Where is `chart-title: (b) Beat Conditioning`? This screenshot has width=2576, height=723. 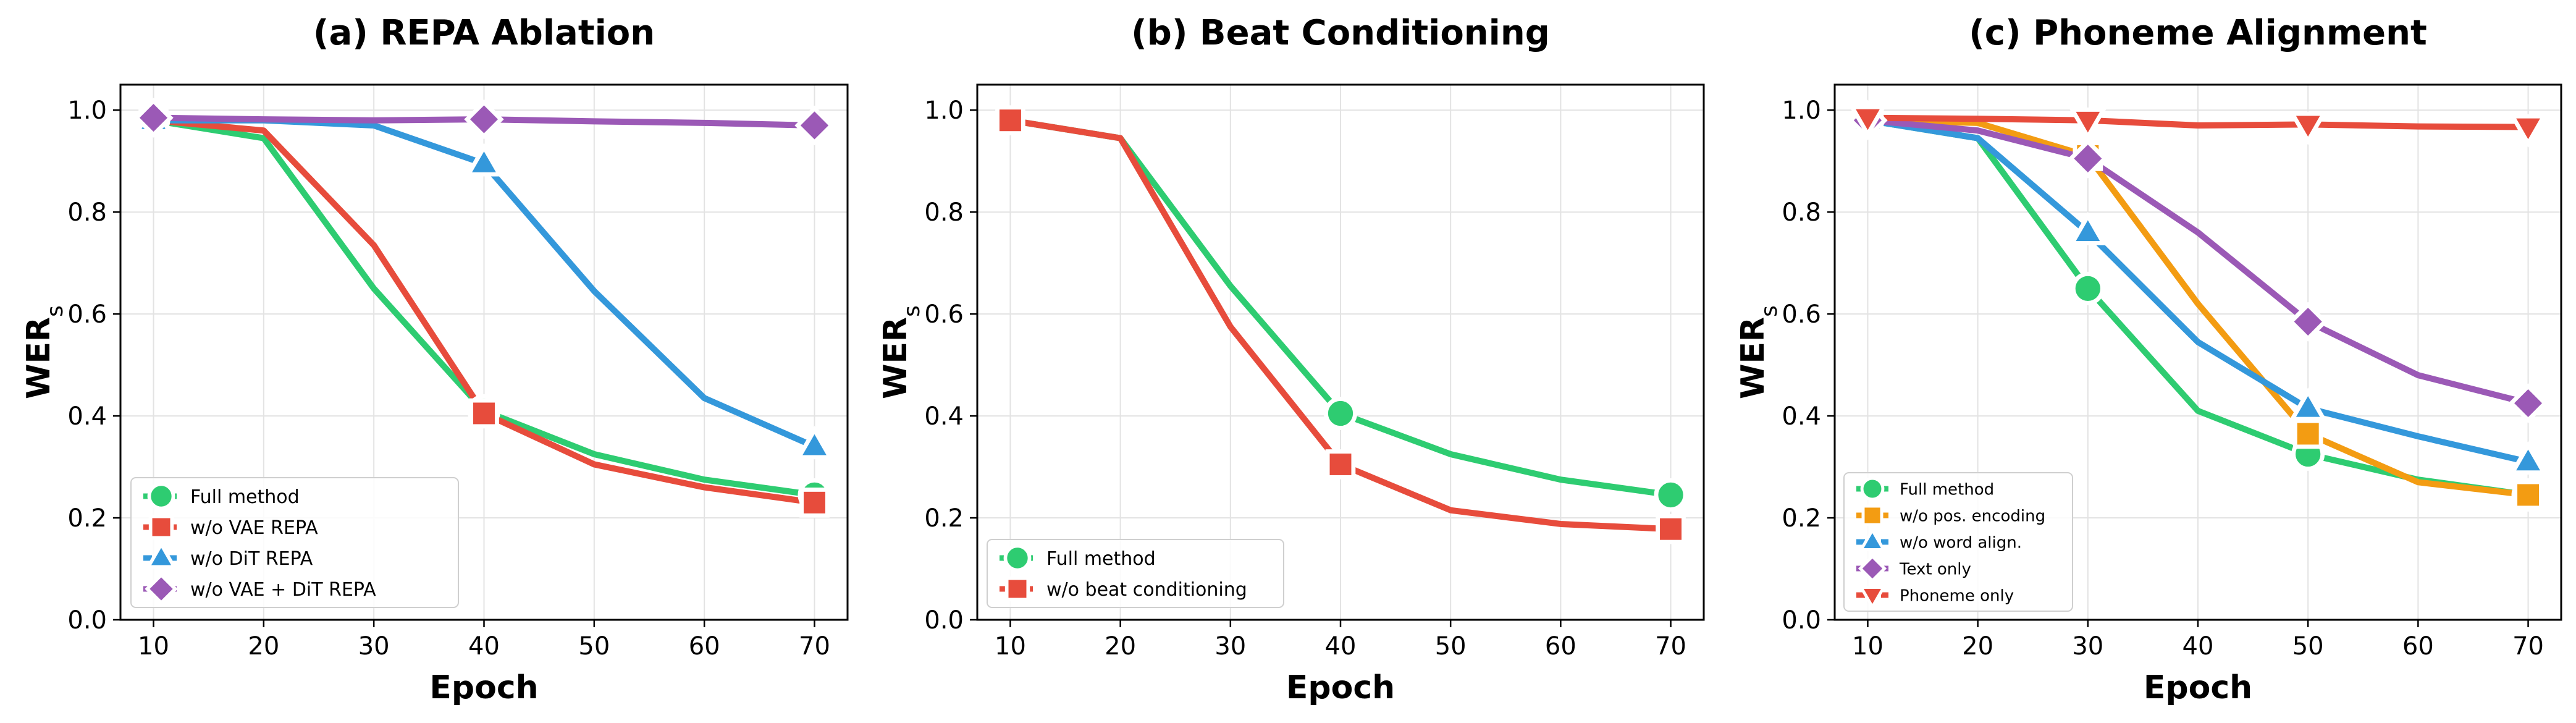 chart-title: (b) Beat Conditioning is located at coordinates (1340, 33).